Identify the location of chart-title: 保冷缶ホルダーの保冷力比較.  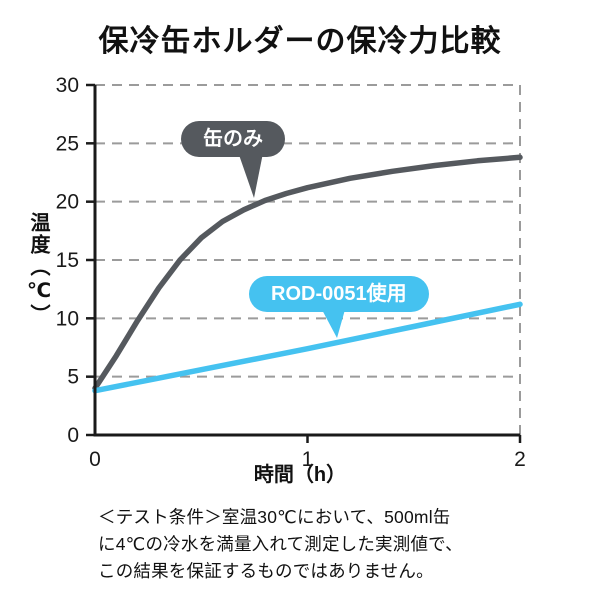
(300, 41).